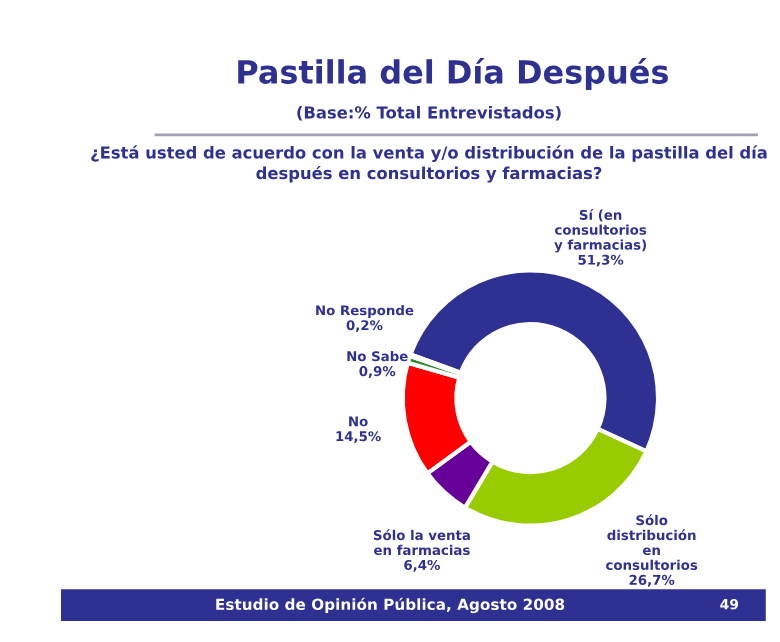 The height and width of the screenshot is (642, 780). I want to click on chart-title: Pastilla del Día Después, so click(453, 74).